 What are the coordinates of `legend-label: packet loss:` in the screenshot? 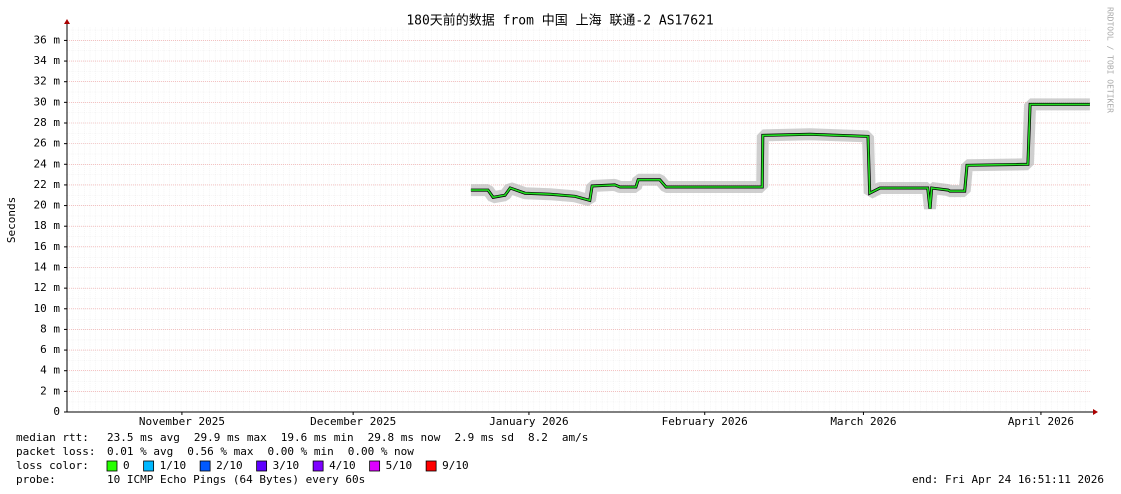 It's located at (55, 451).